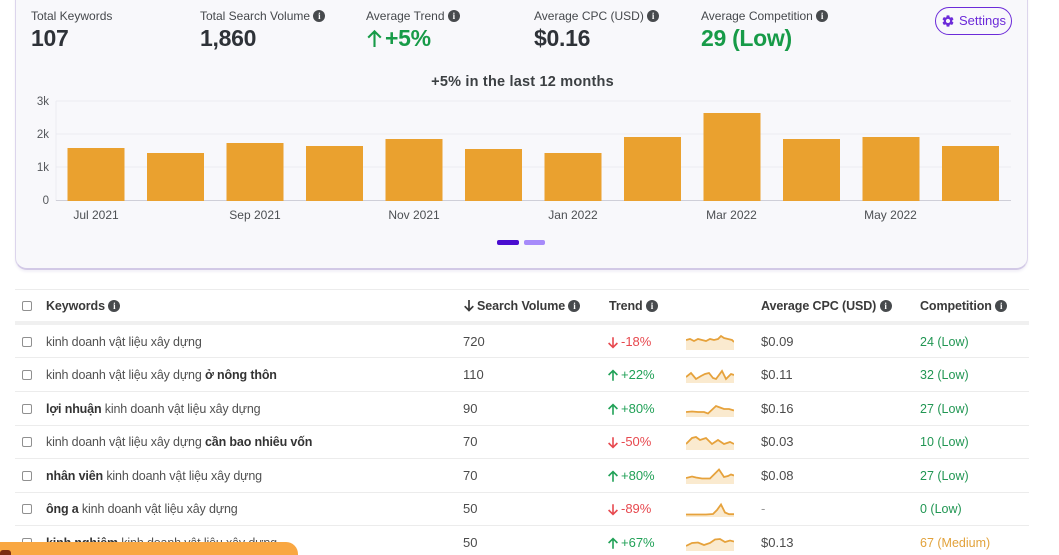  What do you see at coordinates (96, 215) in the screenshot?
I see `svg-text: Jul 2021` at bounding box center [96, 215].